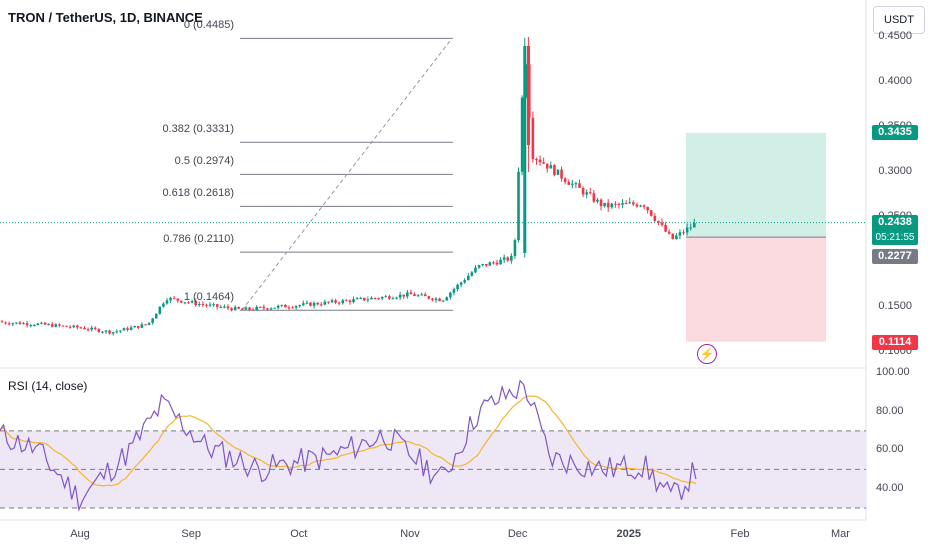  Describe the element at coordinates (707, 354) in the screenshot. I see `lightning-icon: ⚡` at that location.